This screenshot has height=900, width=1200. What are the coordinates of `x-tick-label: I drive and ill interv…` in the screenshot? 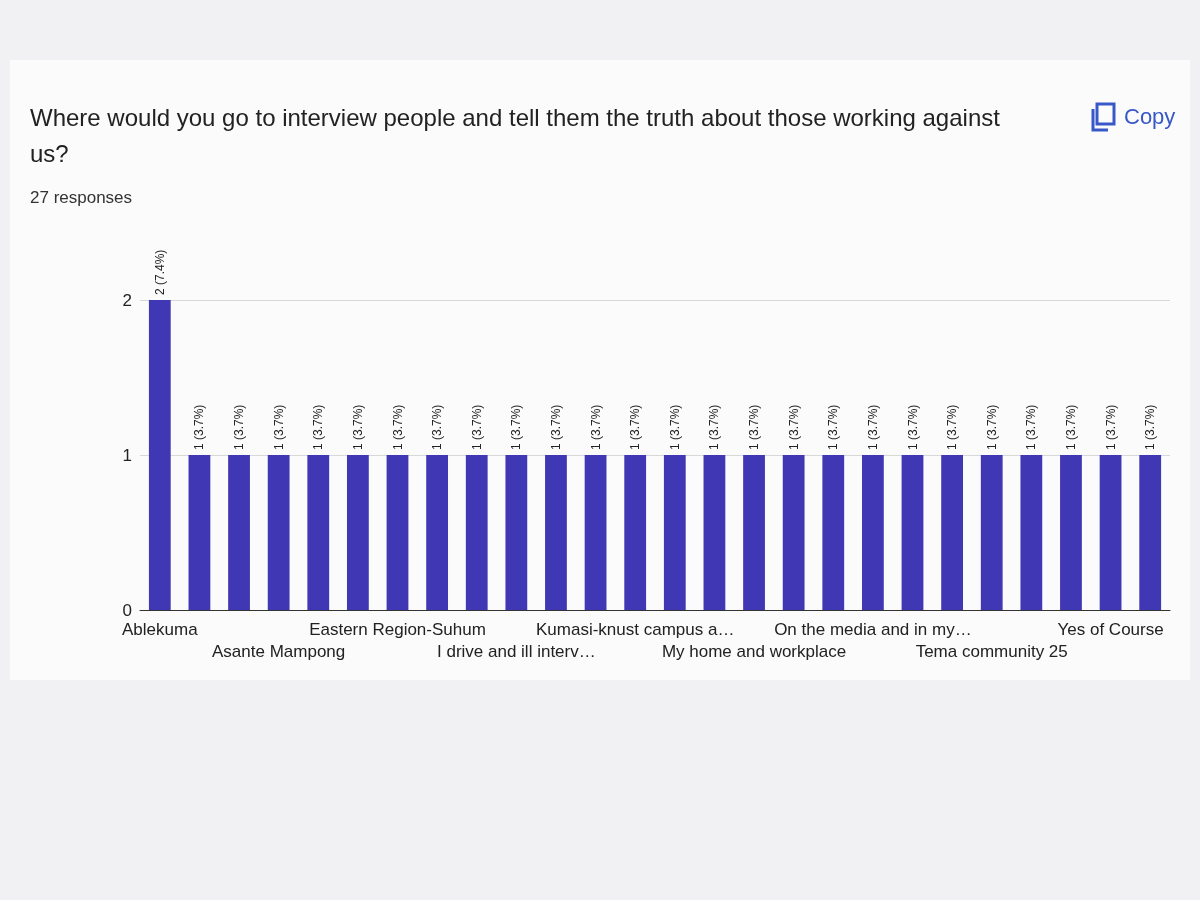 It's located at (516, 651).